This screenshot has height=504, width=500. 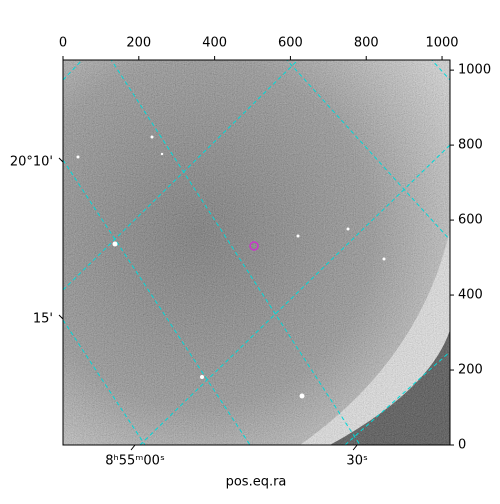 What do you see at coordinates (256, 482) in the screenshot?
I see `x-axis-label: pos.eq.ra` at bounding box center [256, 482].